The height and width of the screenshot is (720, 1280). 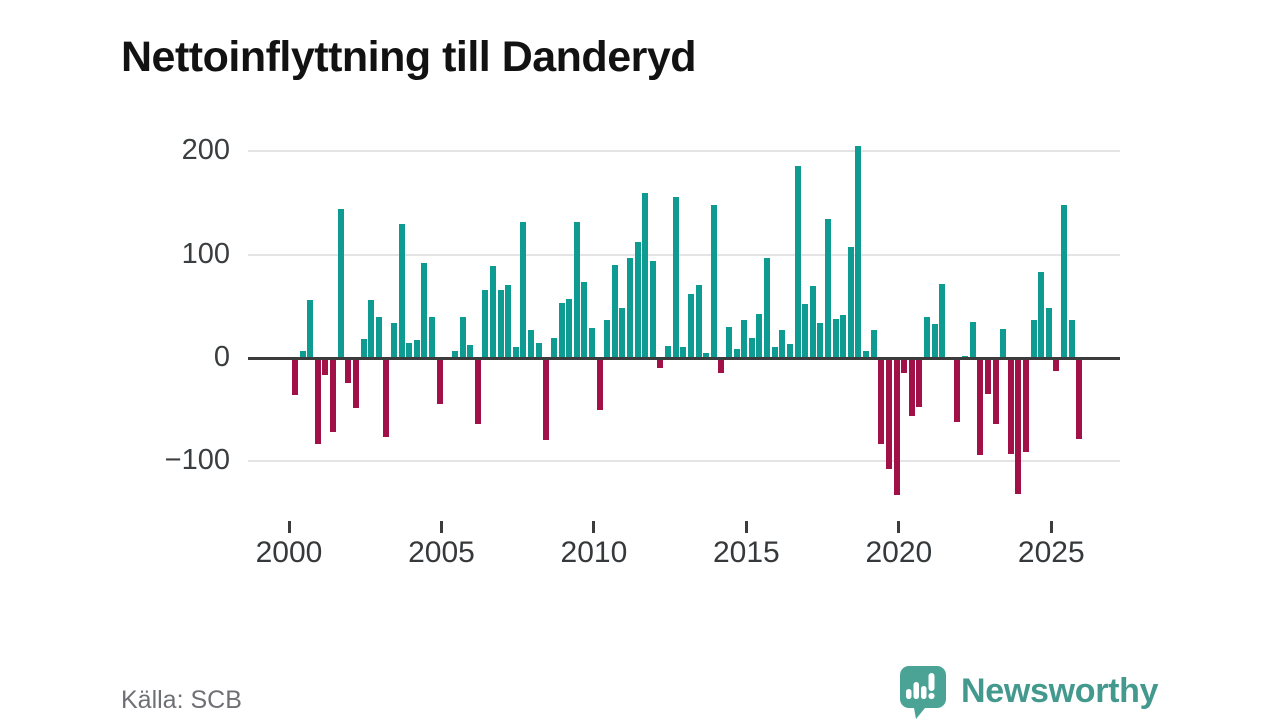 I want to click on x-axis-label-2000: 2000, so click(x=289, y=552).